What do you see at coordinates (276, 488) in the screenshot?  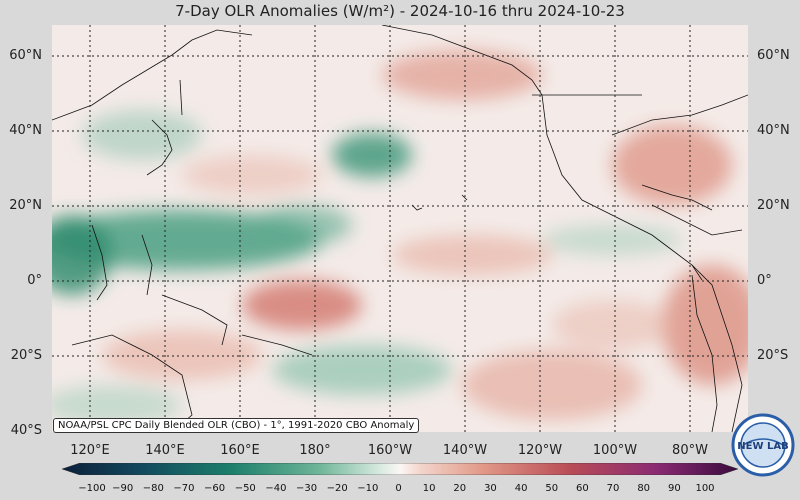 I see `colorbar-tick-label: −40` at bounding box center [276, 488].